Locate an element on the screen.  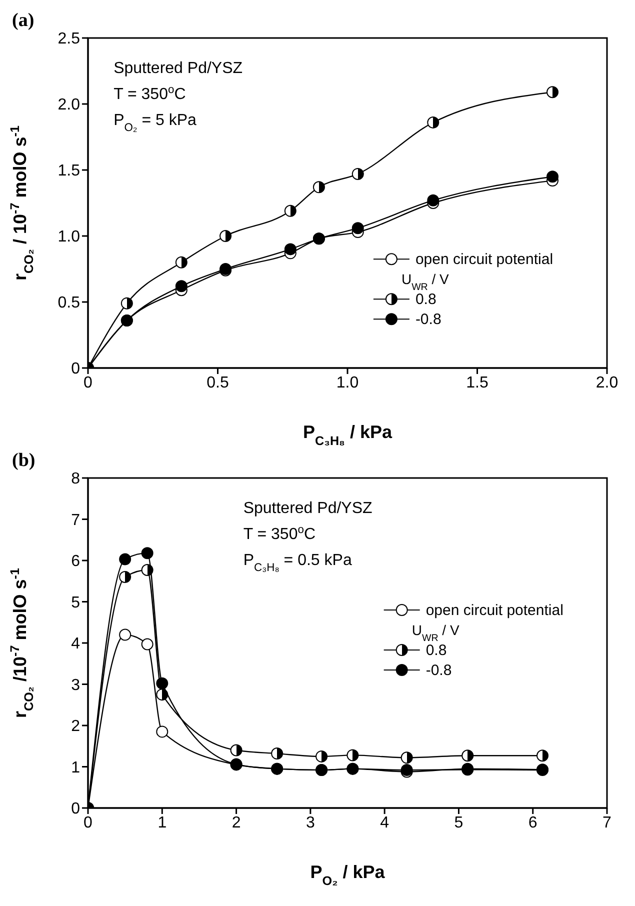
x-axis-title: P$_{C₃H₈}$ / kPa is located at coordinates (348, 435).